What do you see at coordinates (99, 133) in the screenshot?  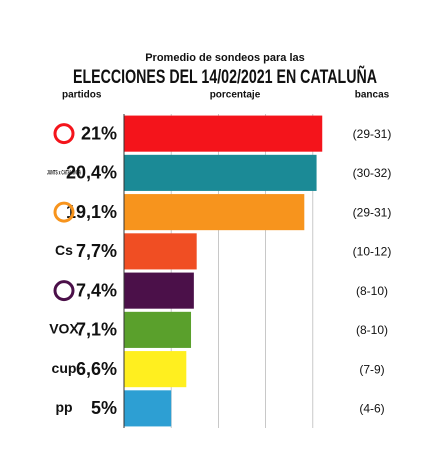 I see `value-label: 21%` at bounding box center [99, 133].